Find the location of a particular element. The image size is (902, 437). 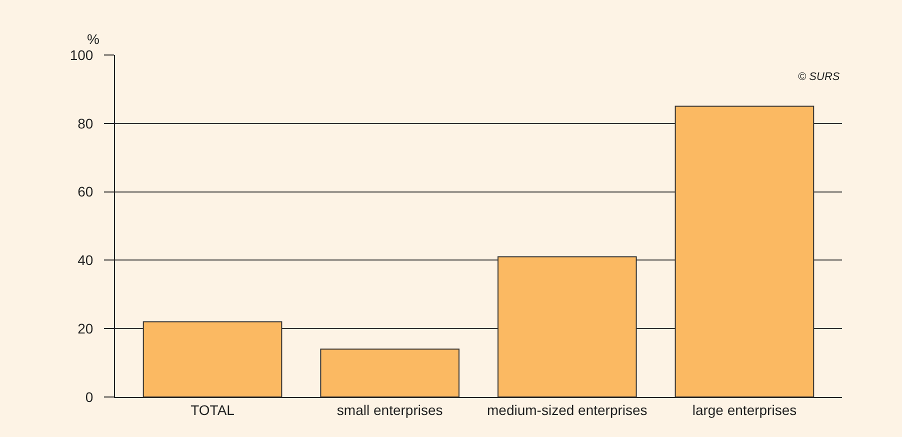

y-axis-title: % is located at coordinates (93, 39).